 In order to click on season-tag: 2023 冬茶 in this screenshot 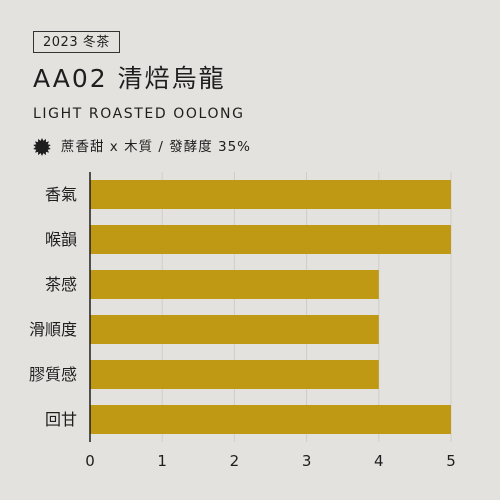, I will do `click(76, 42)`.